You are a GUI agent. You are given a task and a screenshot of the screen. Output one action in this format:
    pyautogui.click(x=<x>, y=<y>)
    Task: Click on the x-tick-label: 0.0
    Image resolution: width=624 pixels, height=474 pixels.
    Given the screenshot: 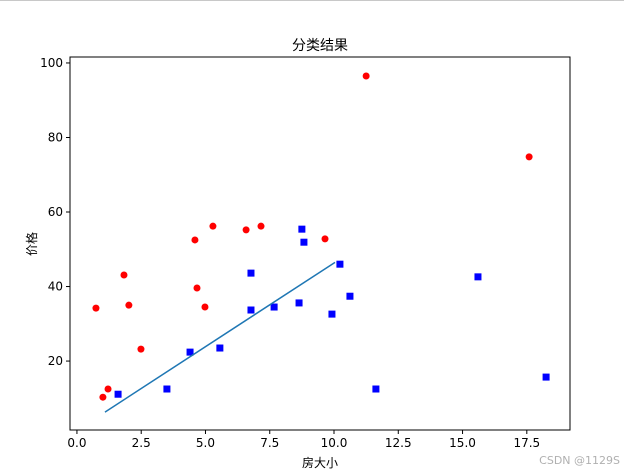 What is the action you would take?
    pyautogui.click(x=76, y=443)
    